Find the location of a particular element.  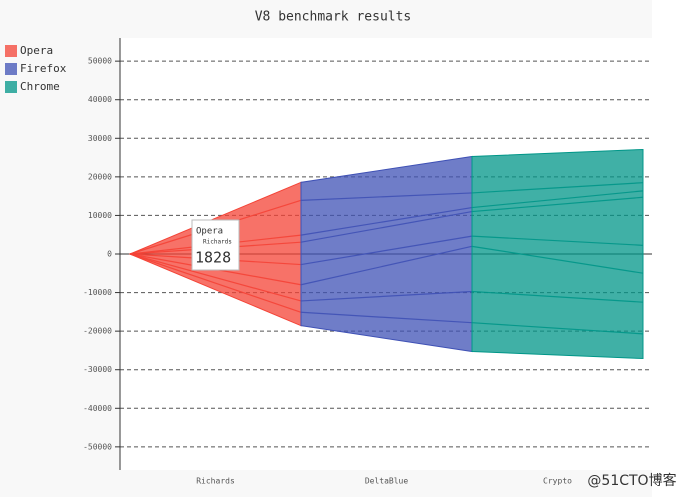

tooltip-box is located at coordinates (215, 245).